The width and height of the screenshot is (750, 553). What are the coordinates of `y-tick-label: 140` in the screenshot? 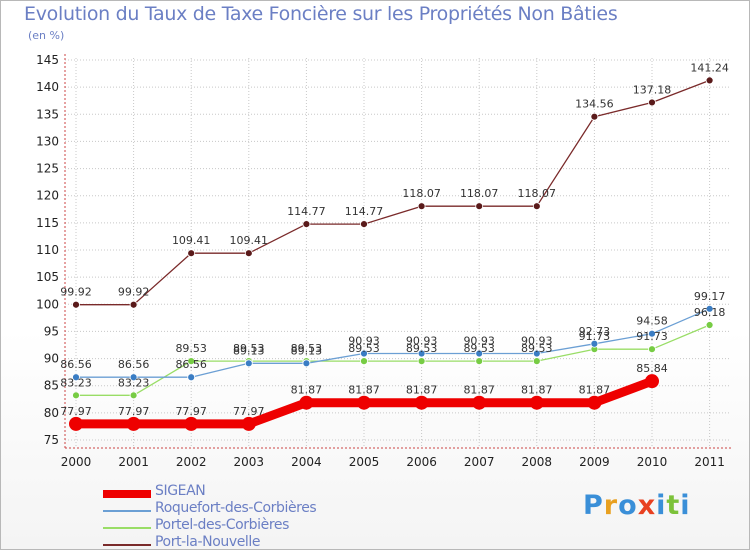 It's located at (47, 87).